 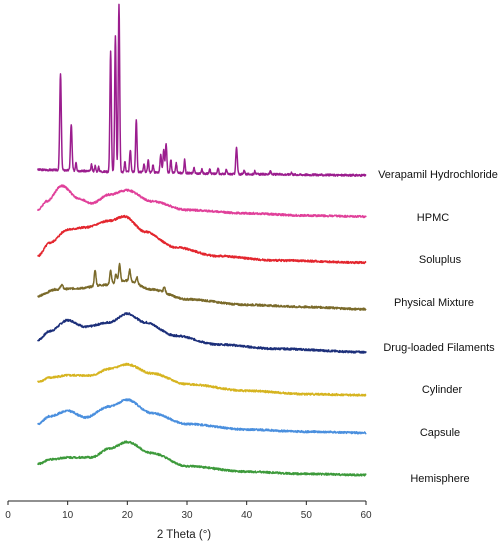 I want to click on x-axis: 0 10 20 30 40 50 60, so click(x=188, y=510).